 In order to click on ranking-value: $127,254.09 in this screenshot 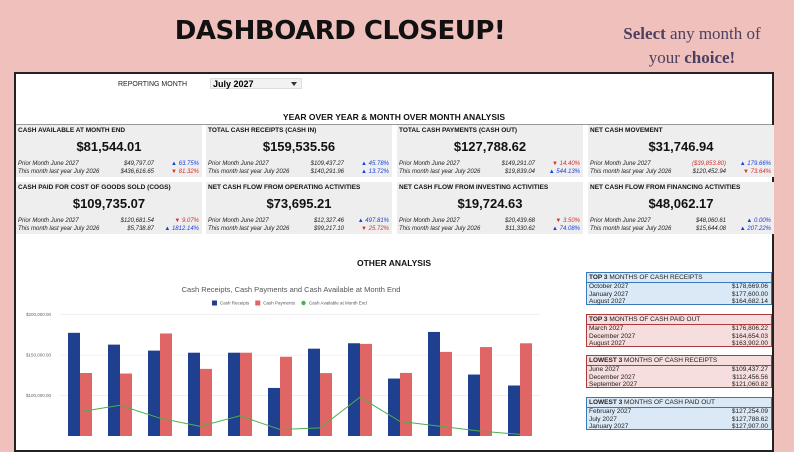, I will do `click(749, 411)`.